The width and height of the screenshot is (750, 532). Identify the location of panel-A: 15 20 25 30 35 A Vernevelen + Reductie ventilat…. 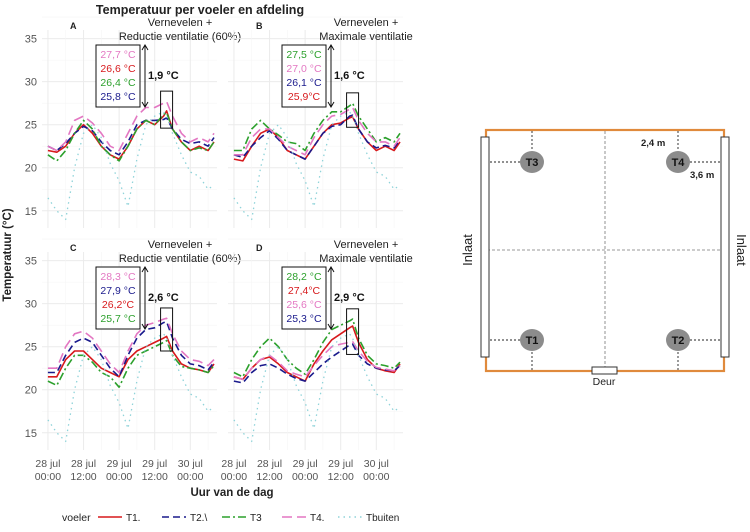
(133, 122).